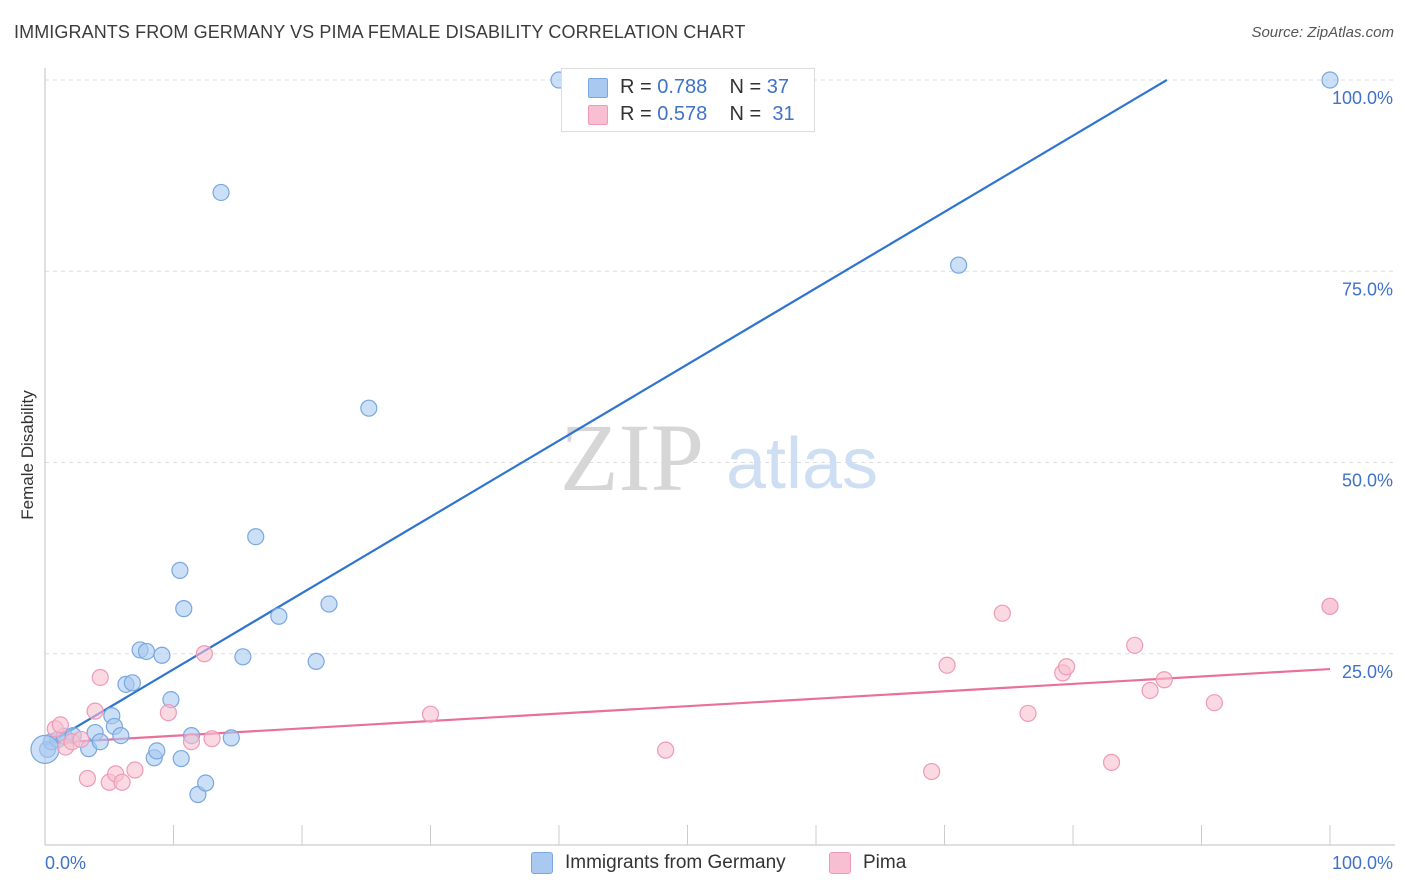 The height and width of the screenshot is (892, 1406). Describe the element at coordinates (682, 113) in the screenshot. I see `r-value: 0.578` at that location.